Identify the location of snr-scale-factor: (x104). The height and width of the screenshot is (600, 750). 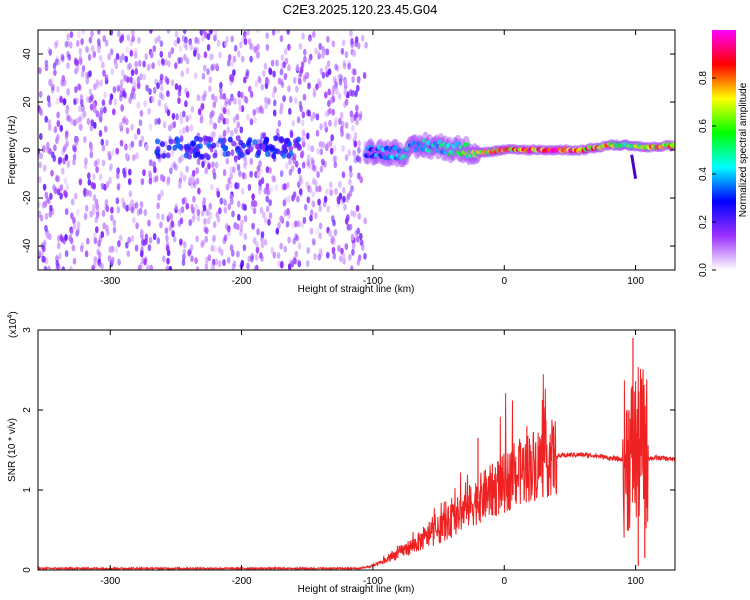
(13, 324).